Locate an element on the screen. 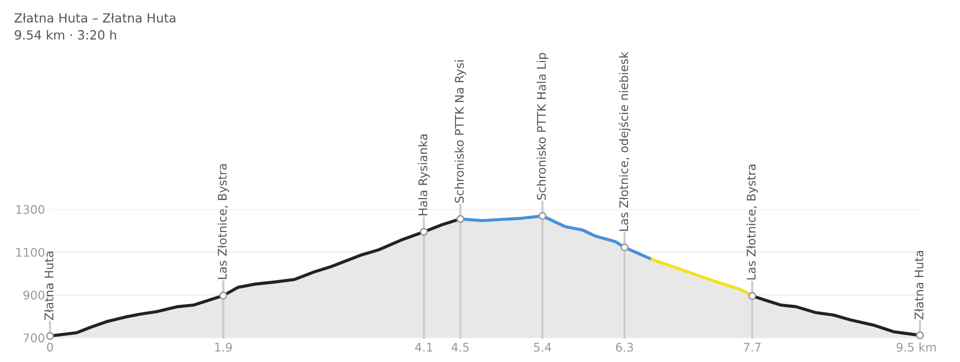 The height and width of the screenshot is (362, 960). ref-line-label: Schronisko PTTK Hala Lip is located at coordinates (542, 126).